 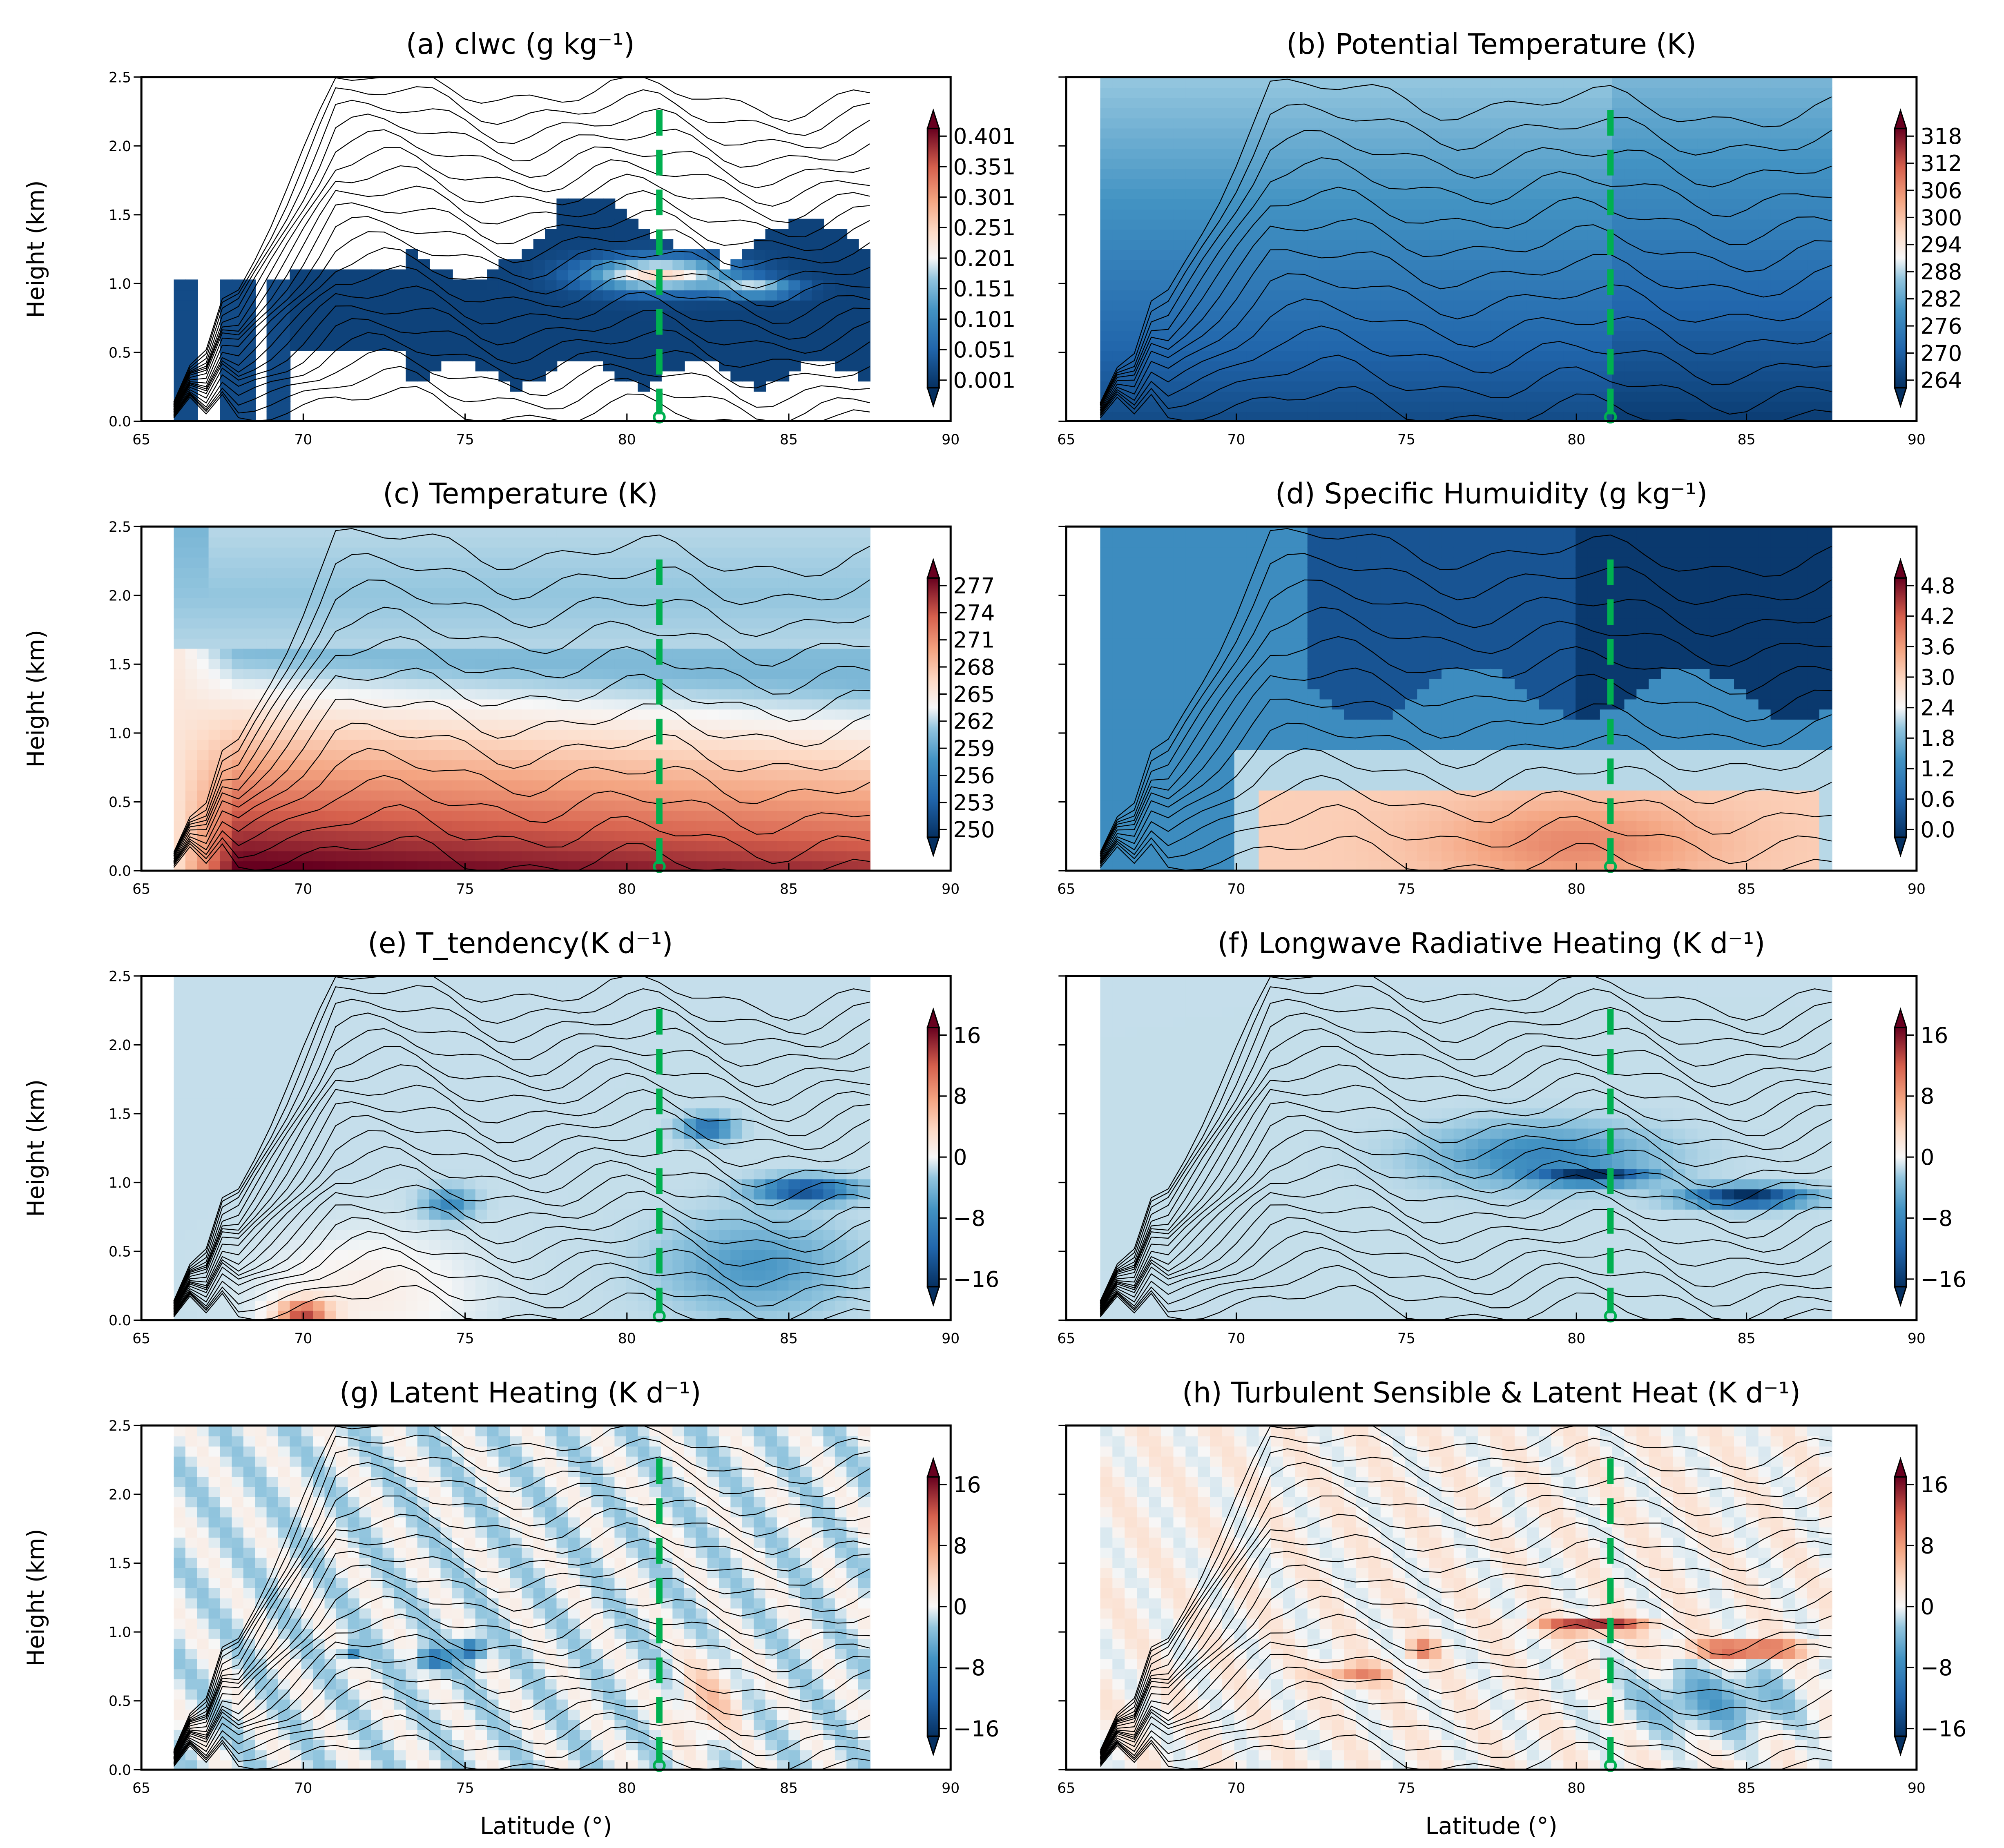 I want to click on colorbar-bar, so click(x=933, y=707).